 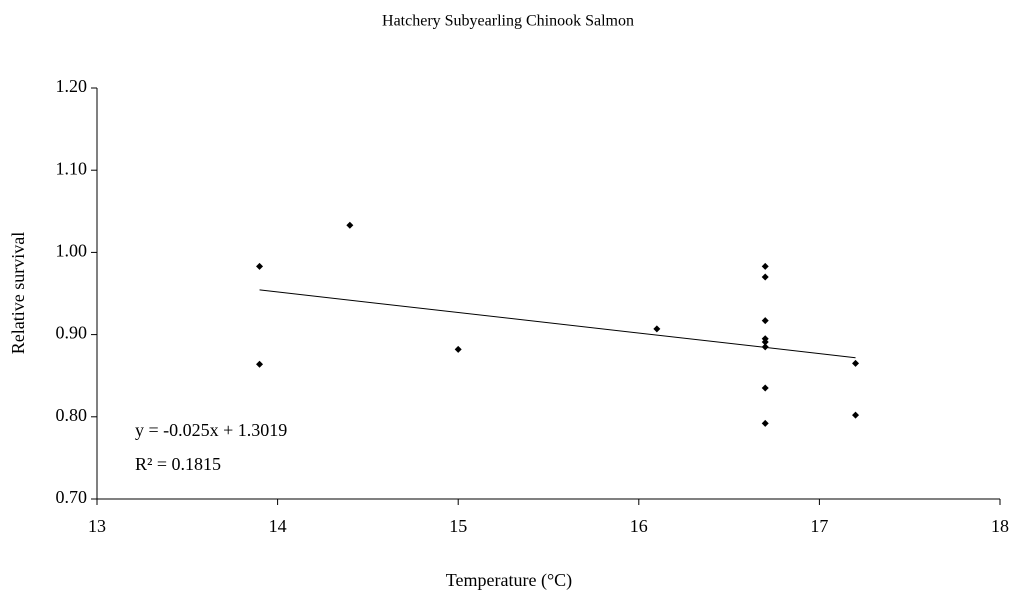 I want to click on y-tick-label: 1.20, so click(x=72, y=86).